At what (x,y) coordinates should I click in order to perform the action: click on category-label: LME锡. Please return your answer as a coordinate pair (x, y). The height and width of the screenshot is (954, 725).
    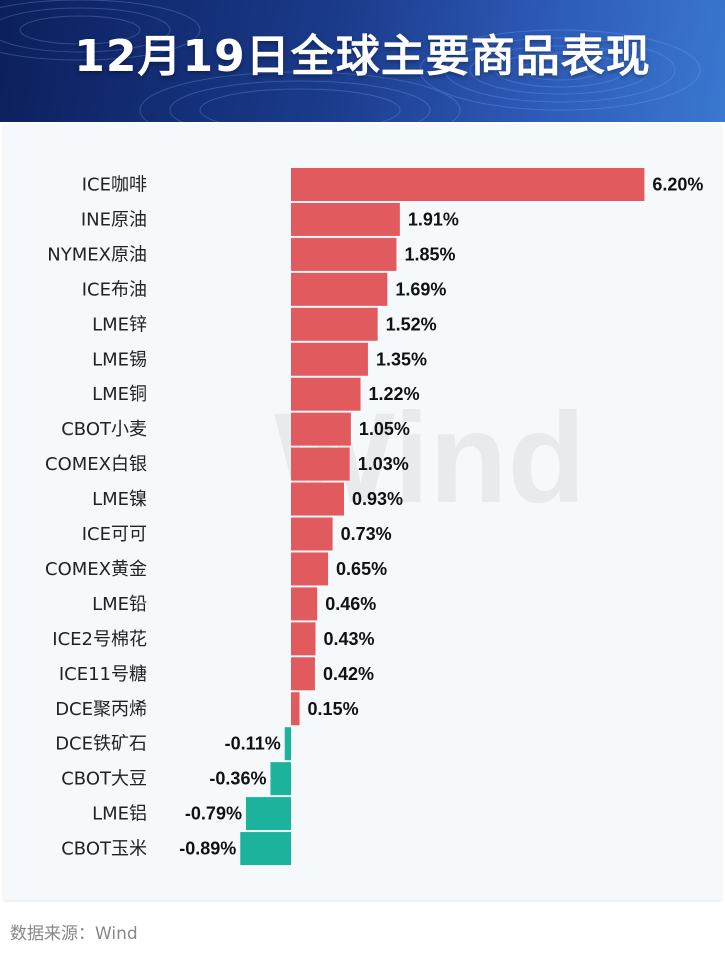
    Looking at the image, I should click on (119, 359).